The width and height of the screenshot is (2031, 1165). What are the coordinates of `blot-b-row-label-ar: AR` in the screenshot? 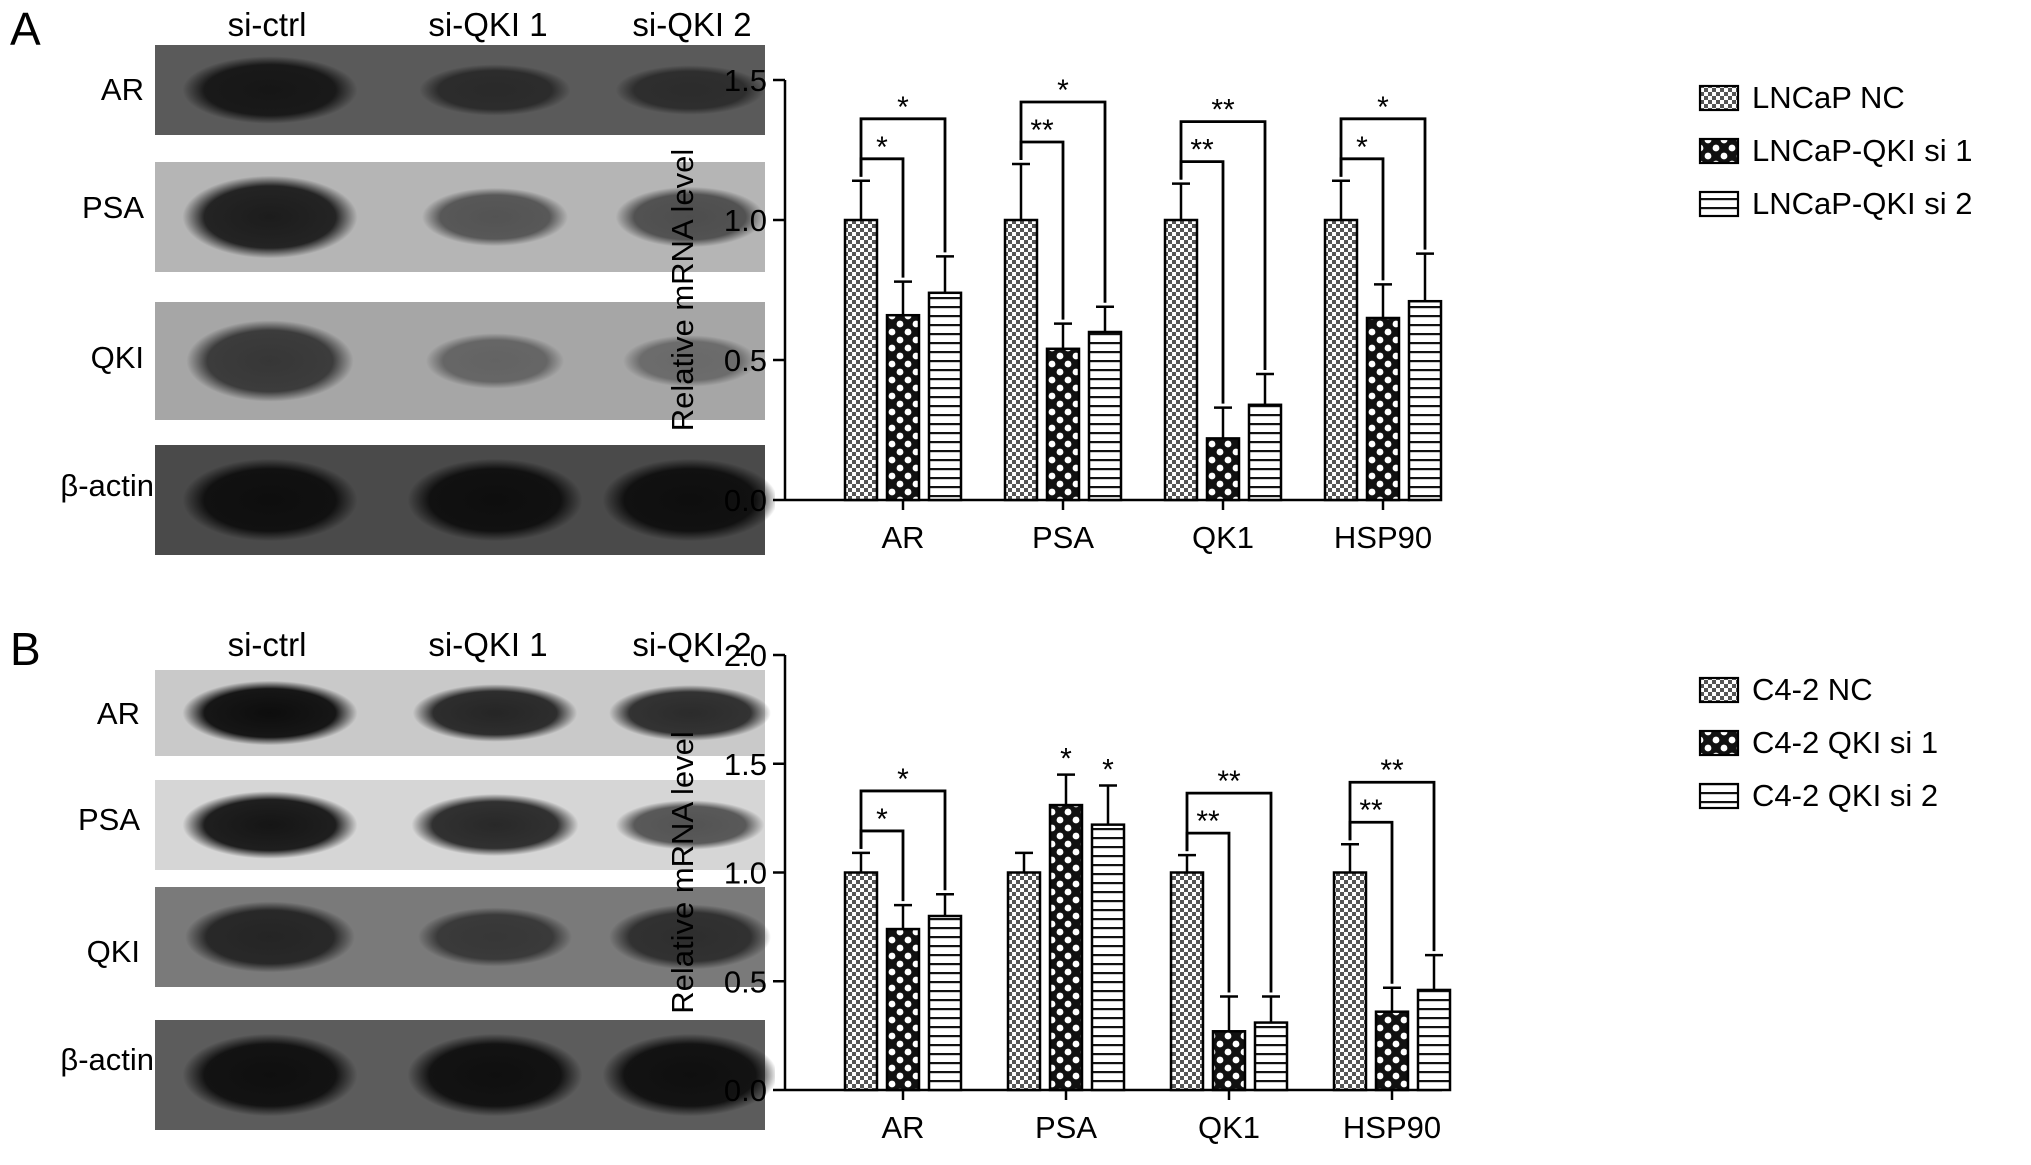 It's located at (118, 713).